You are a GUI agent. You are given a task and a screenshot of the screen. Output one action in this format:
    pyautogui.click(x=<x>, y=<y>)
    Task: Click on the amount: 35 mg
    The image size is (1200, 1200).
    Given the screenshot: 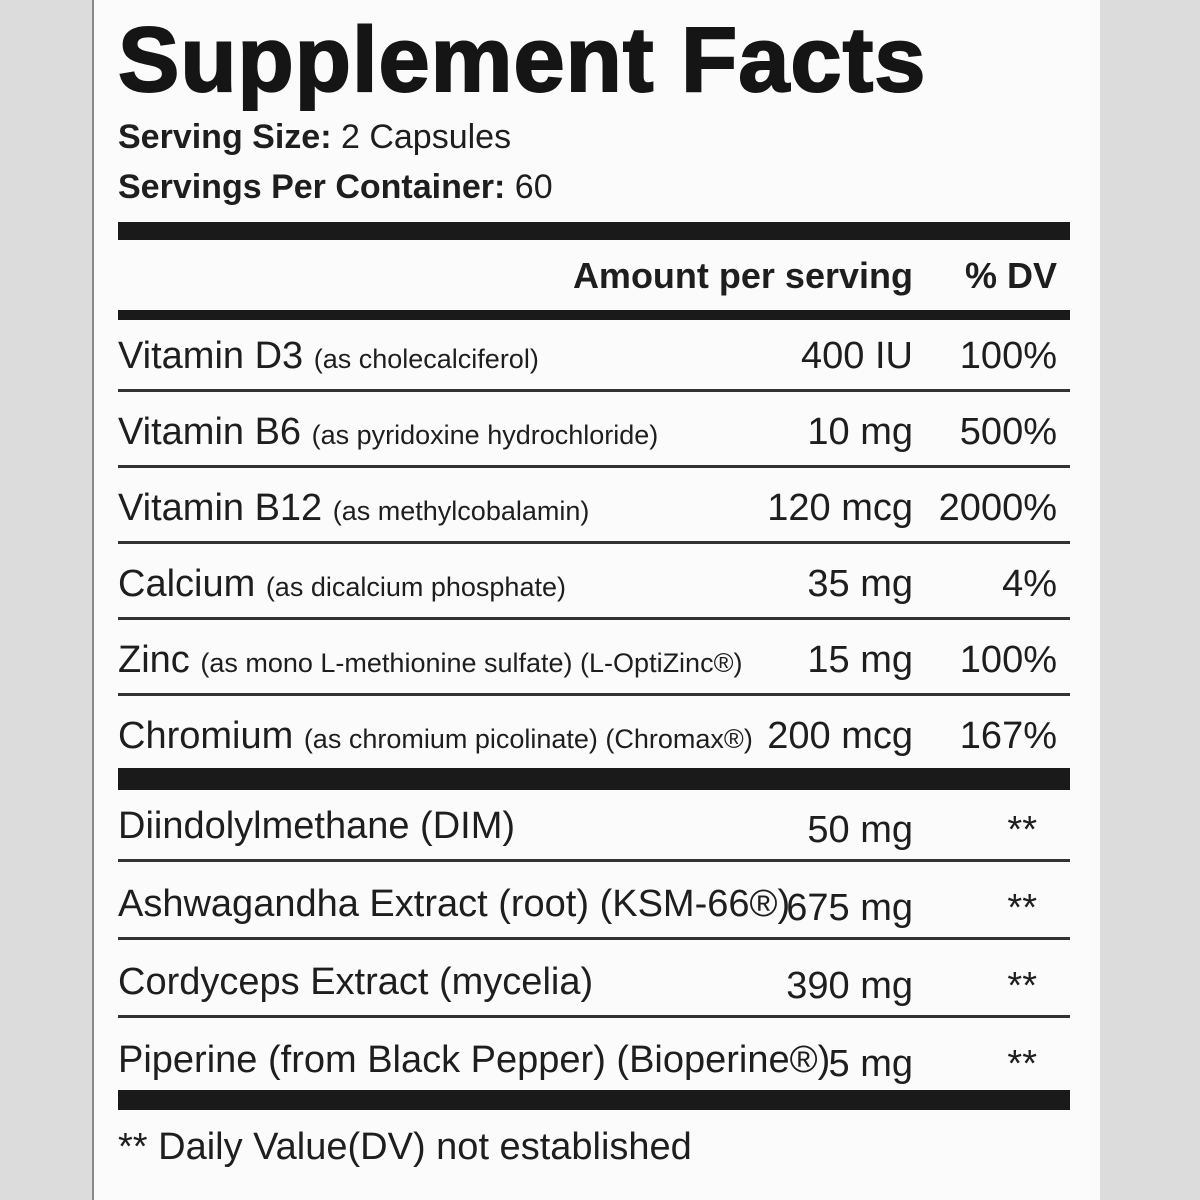 What is the action you would take?
    pyautogui.click(x=860, y=584)
    